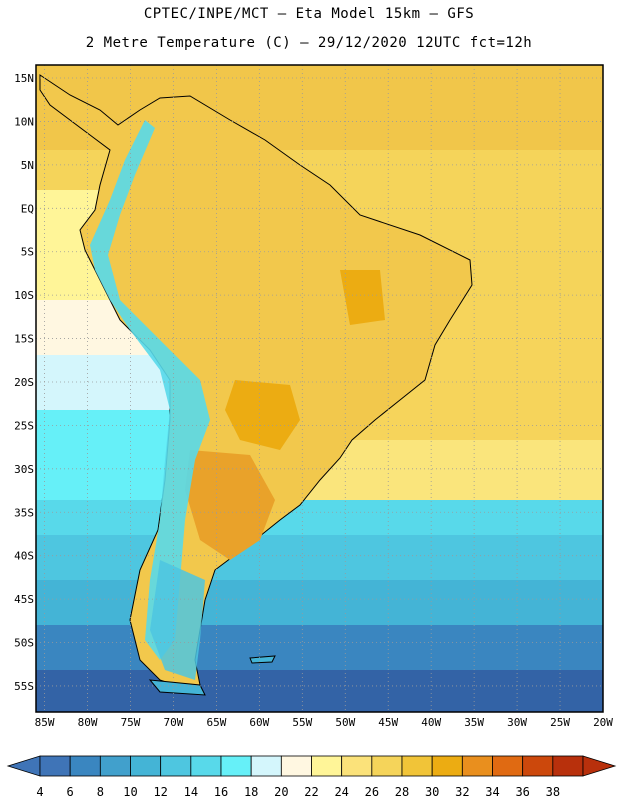 This screenshot has height=800, width=618. I want to click on colorbar-min-arrow, so click(23, 766).